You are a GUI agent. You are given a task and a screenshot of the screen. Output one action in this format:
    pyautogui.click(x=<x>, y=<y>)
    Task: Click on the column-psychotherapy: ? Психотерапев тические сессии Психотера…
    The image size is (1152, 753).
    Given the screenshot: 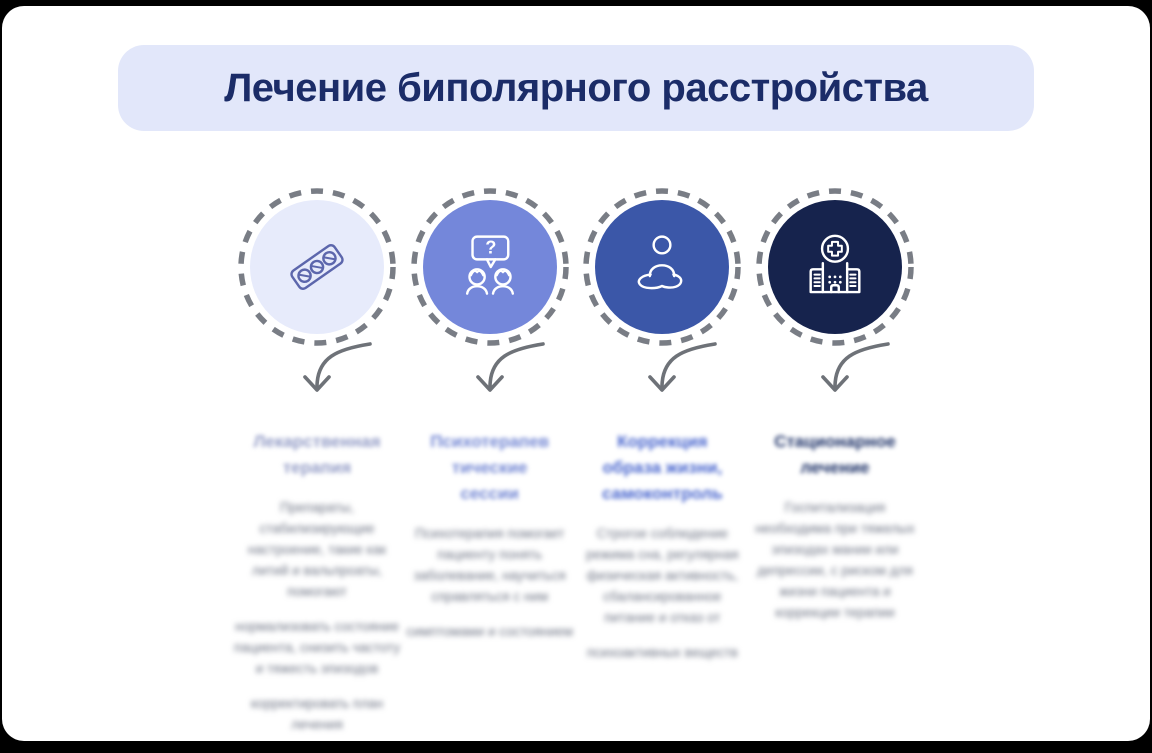 What is the action you would take?
    pyautogui.click(x=490, y=460)
    